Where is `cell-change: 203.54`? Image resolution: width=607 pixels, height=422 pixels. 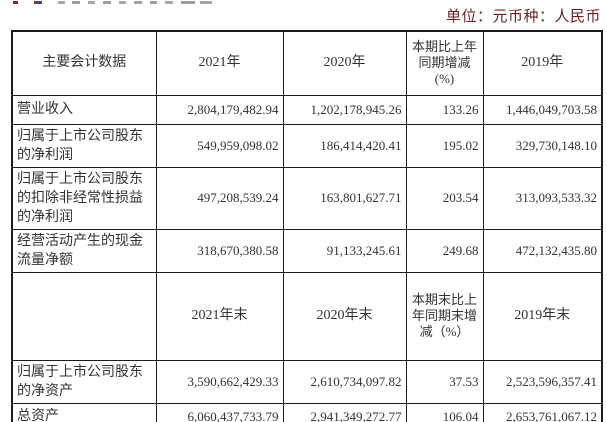 cell-change: 203.54 is located at coordinates (444, 198).